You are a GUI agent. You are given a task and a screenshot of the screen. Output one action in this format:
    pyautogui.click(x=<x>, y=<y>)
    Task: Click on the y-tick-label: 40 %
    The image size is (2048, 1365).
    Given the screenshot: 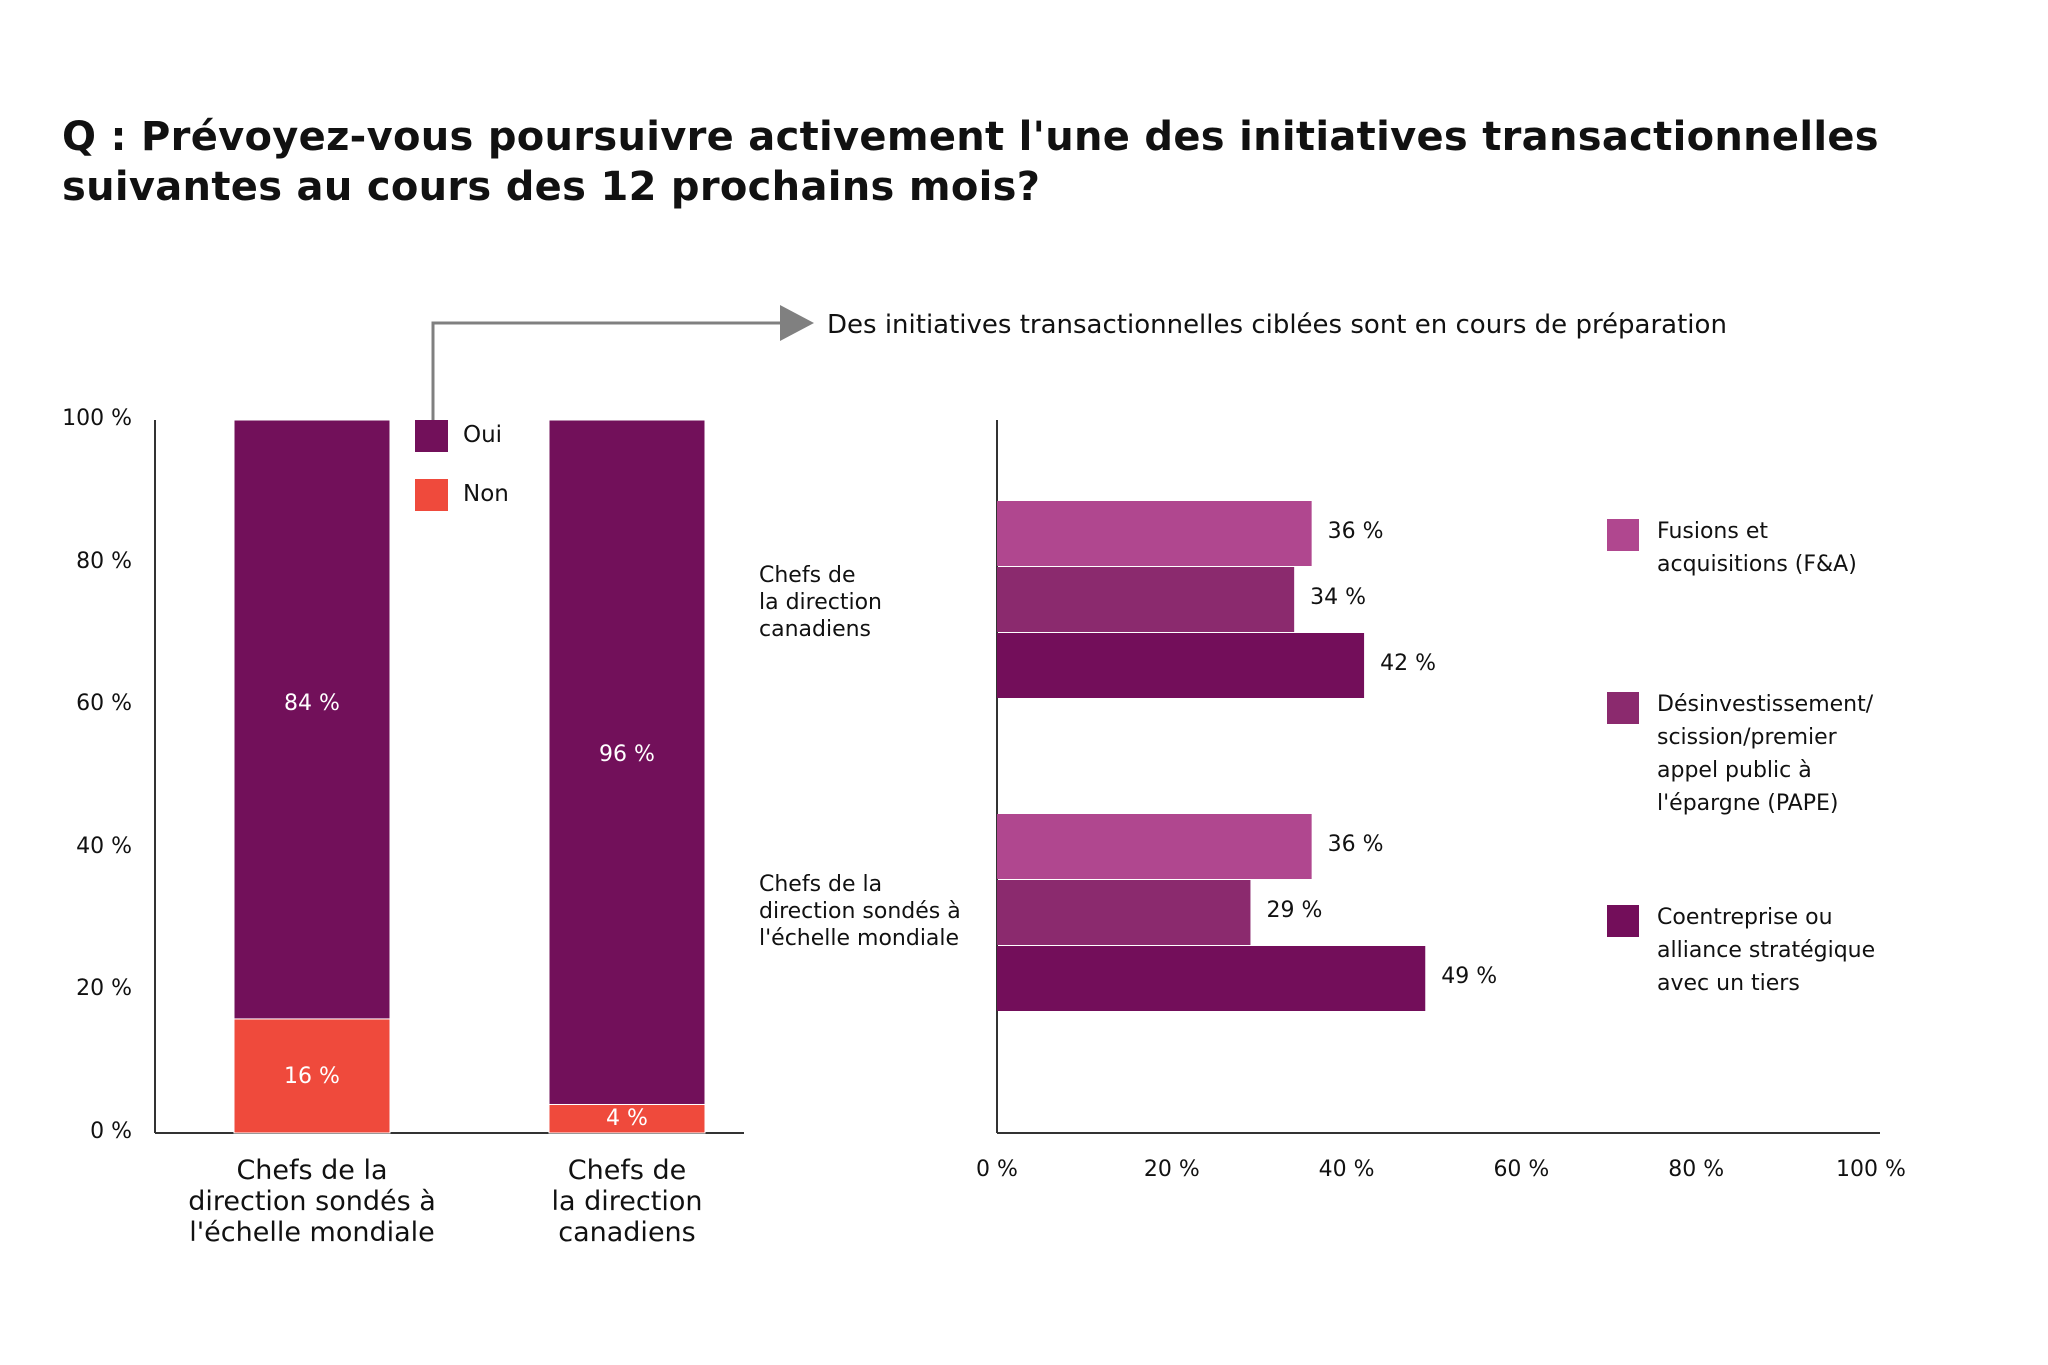 What is the action you would take?
    pyautogui.click(x=104, y=846)
    